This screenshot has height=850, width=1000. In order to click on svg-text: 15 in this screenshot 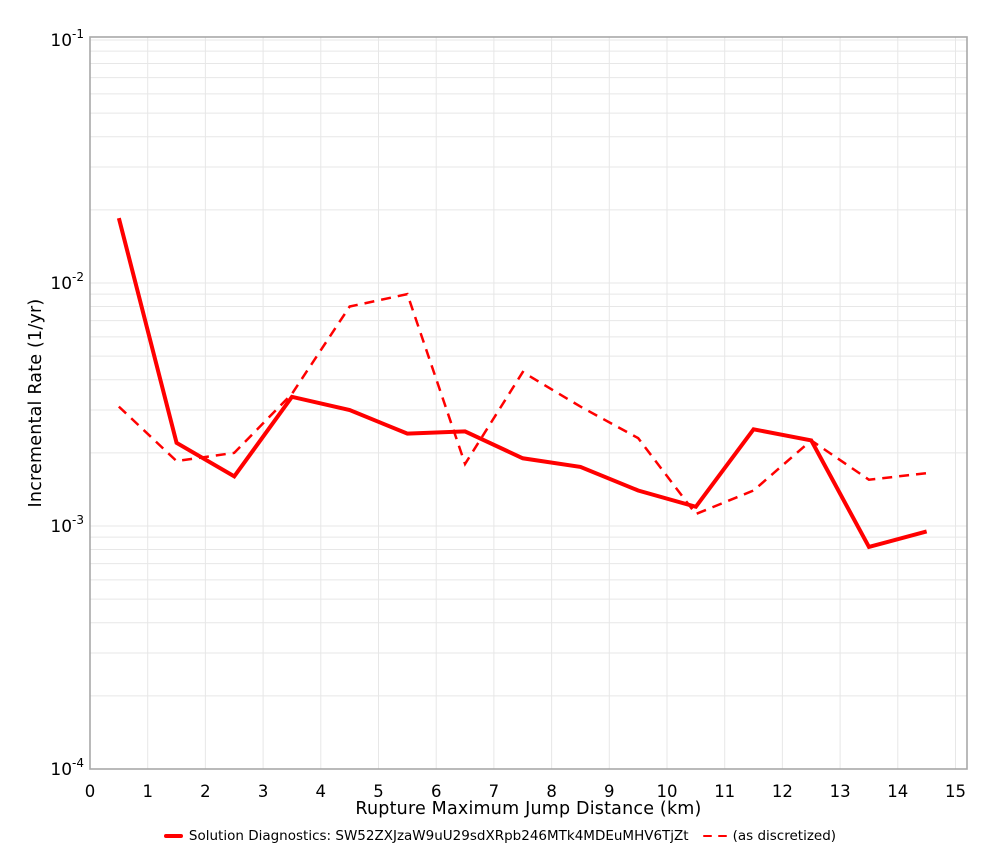, I will do `click(955, 791)`.